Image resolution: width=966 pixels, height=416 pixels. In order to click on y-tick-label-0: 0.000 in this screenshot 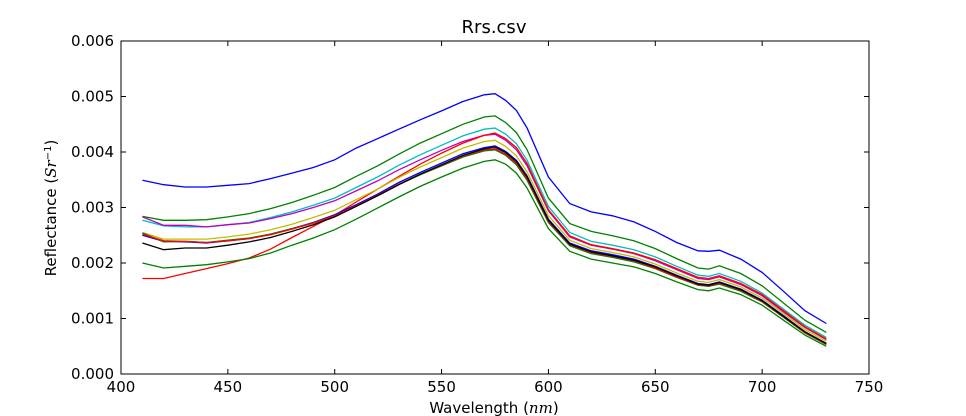, I will do `click(92, 374)`.